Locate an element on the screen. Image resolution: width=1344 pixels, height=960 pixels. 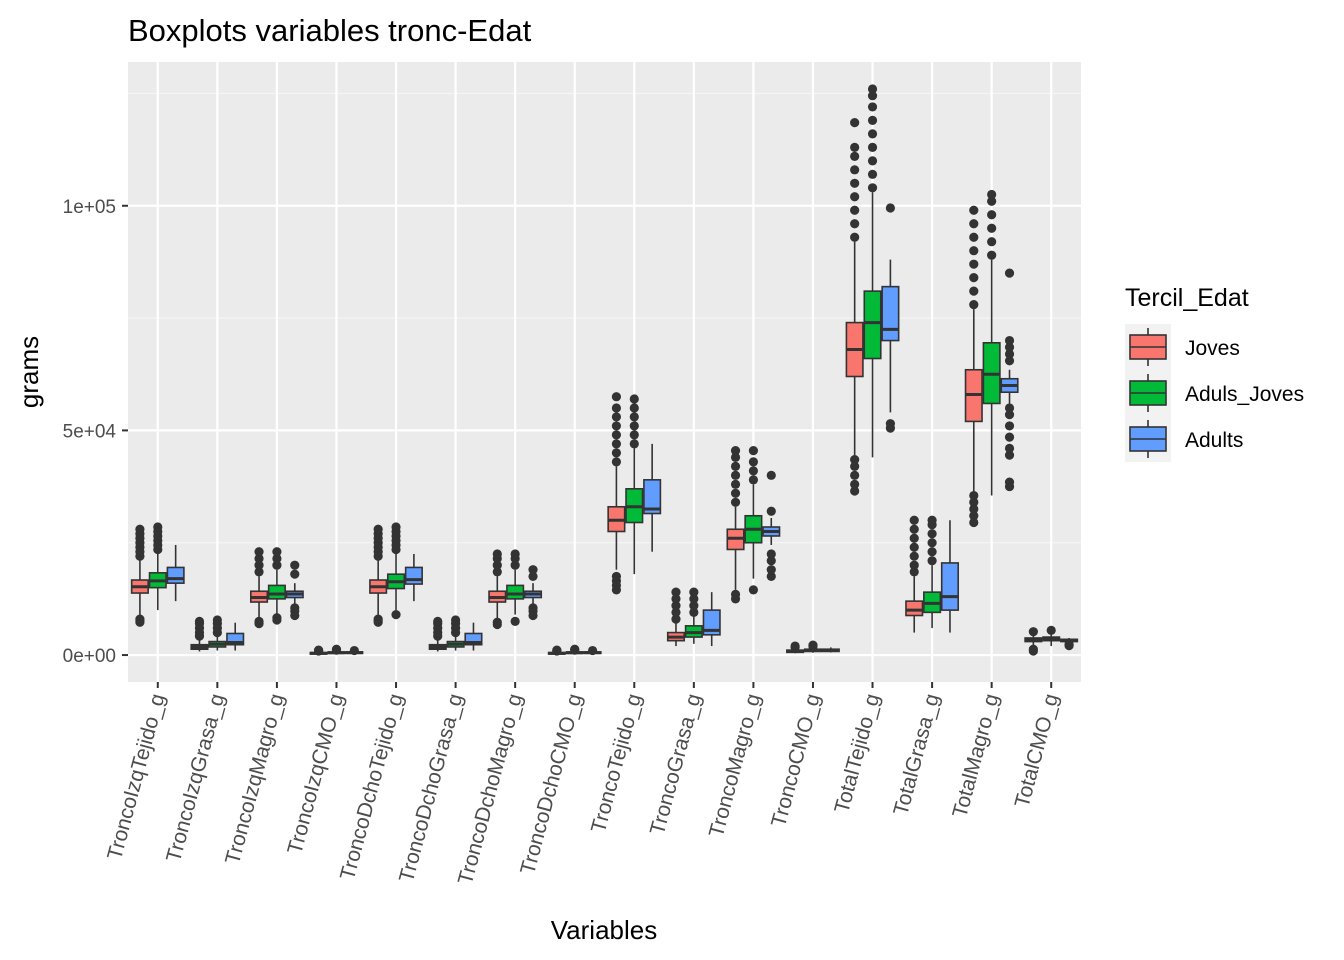
legend: Tercil_Edat Joves Aduls_Joves Adults is located at coordinates (1214, 373).